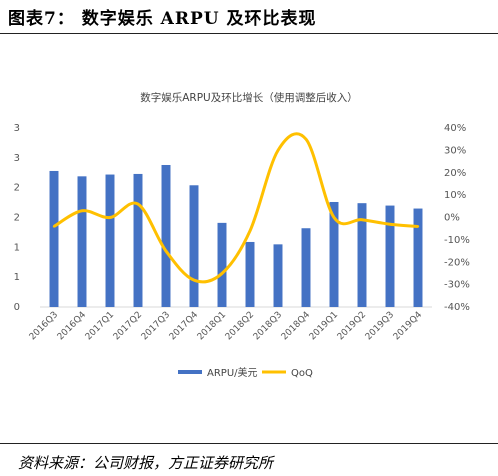 The height and width of the screenshot is (476, 498). What do you see at coordinates (17, 307) in the screenshot?
I see `left-axis-tick: 0` at bounding box center [17, 307].